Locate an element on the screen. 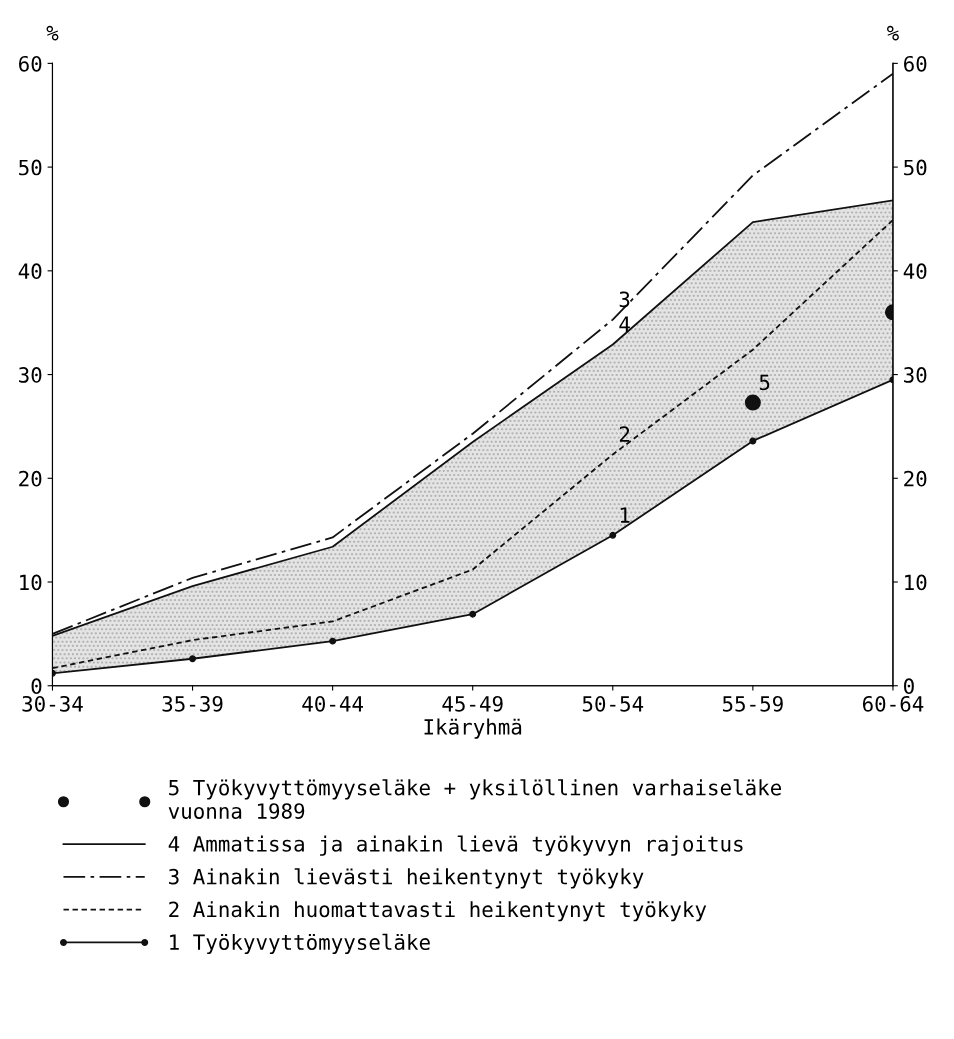 The image size is (954, 1039). y-tick-label: 40 is located at coordinates (30, 271).